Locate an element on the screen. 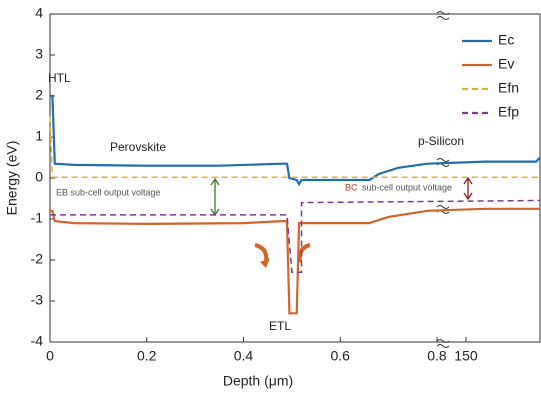  annotation: p-Silicon is located at coordinates (441, 141).